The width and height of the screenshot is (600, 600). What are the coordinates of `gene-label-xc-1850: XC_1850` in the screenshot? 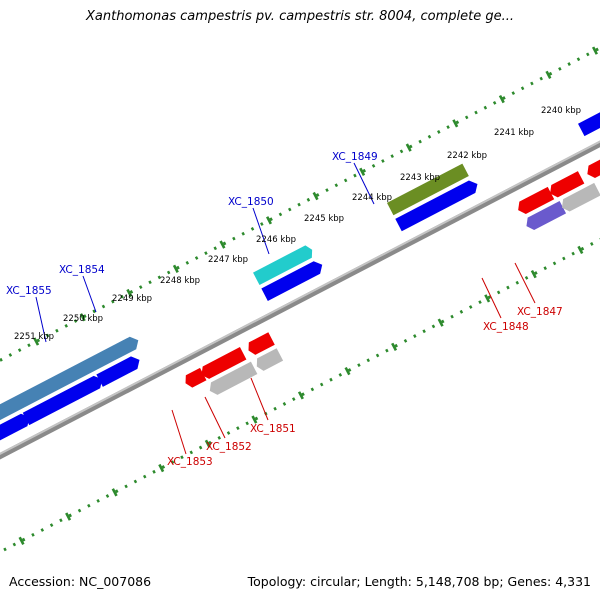 It's located at (251, 202).